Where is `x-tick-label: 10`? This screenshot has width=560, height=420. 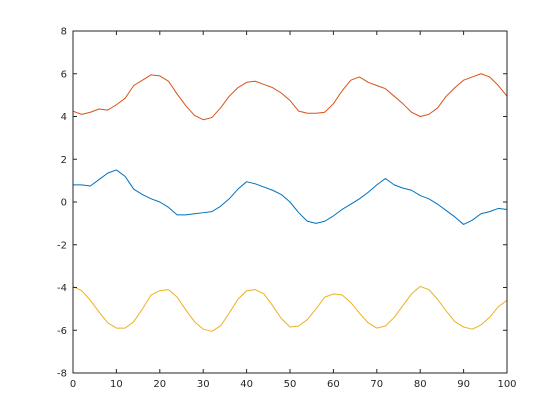
x-tick-label: 10 is located at coordinates (116, 384).